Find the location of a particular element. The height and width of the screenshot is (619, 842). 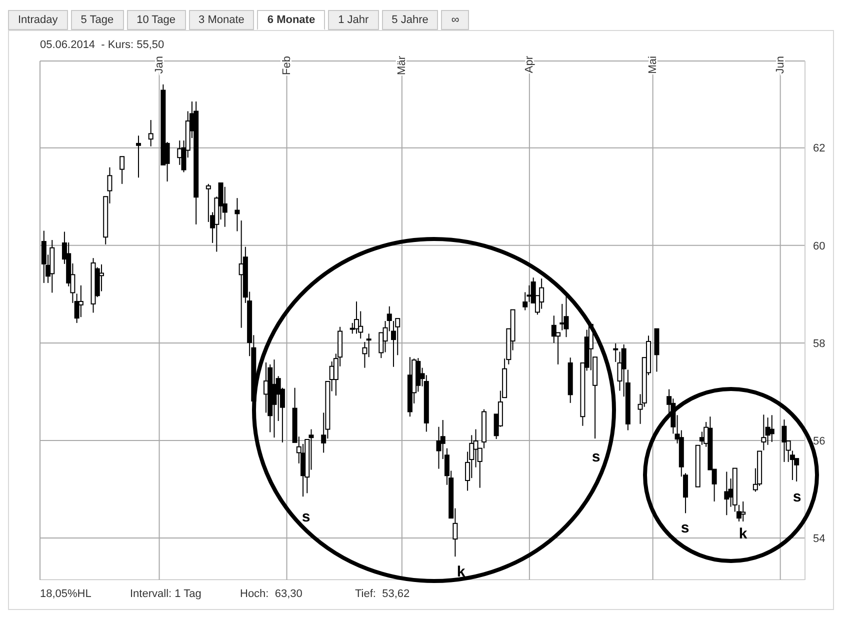

text: 6 Monate is located at coordinates (291, 20).